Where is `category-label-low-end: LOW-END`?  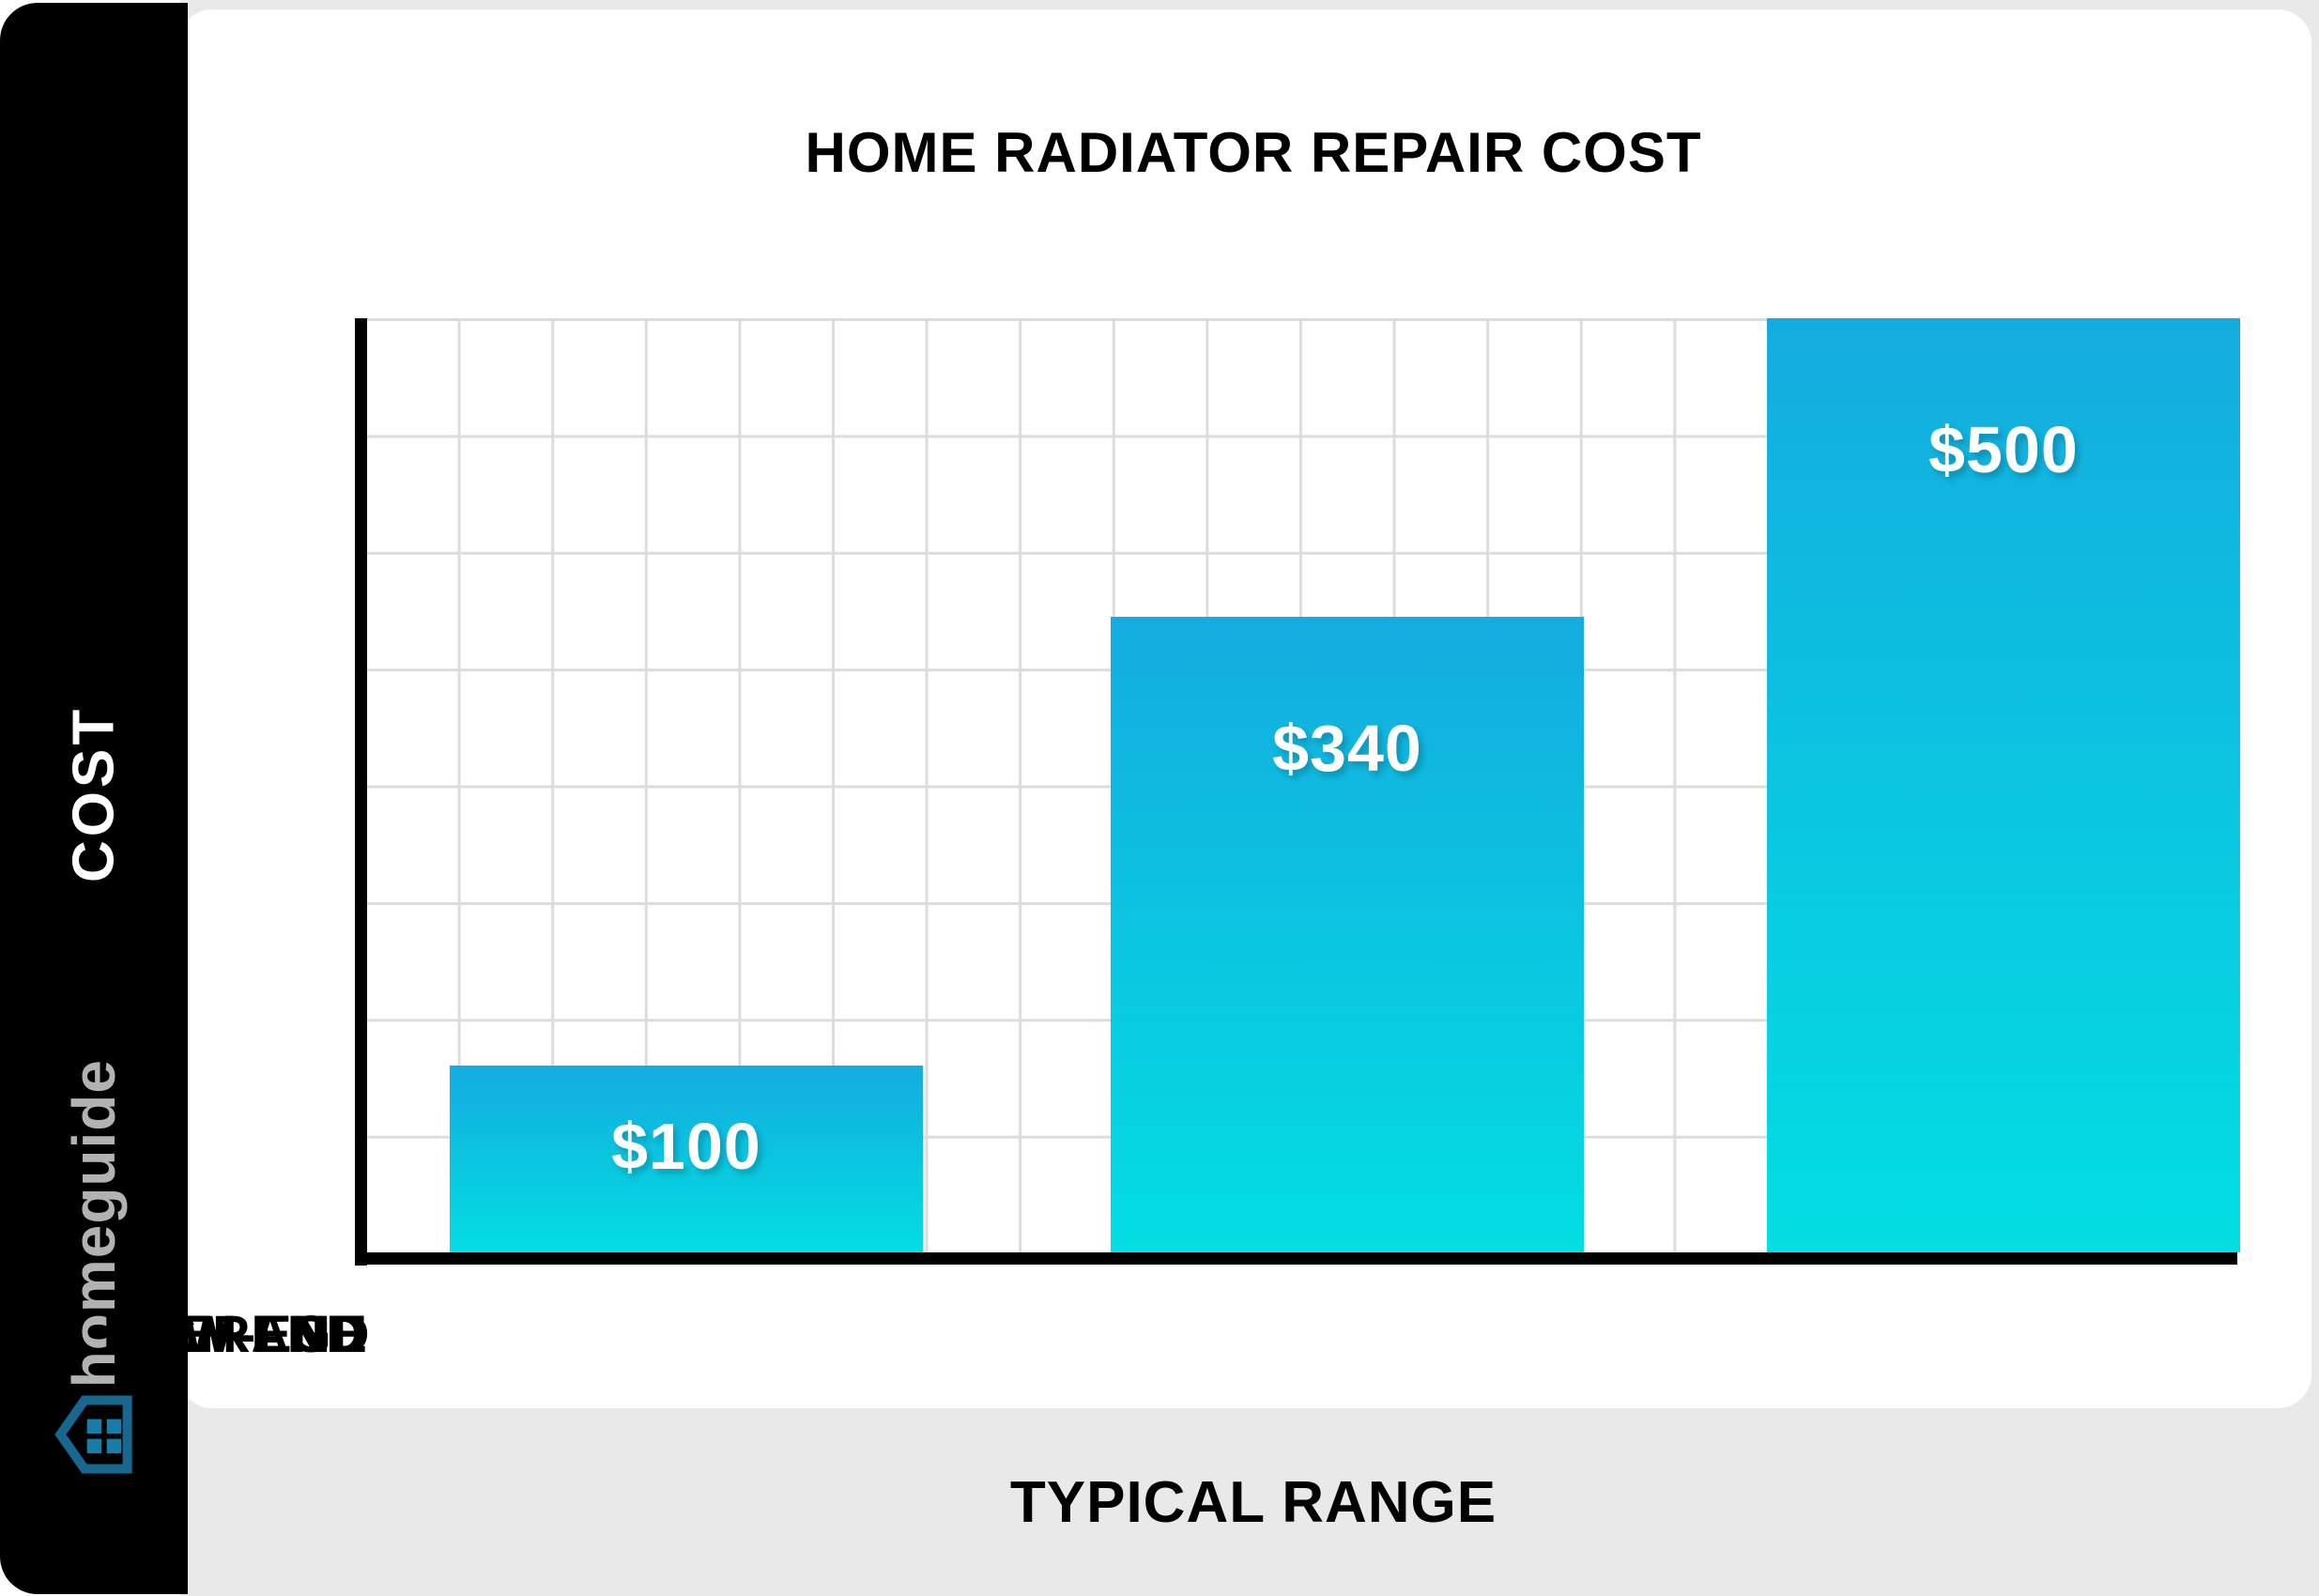
category-label-low-end: LOW-END is located at coordinates (237, 1334).